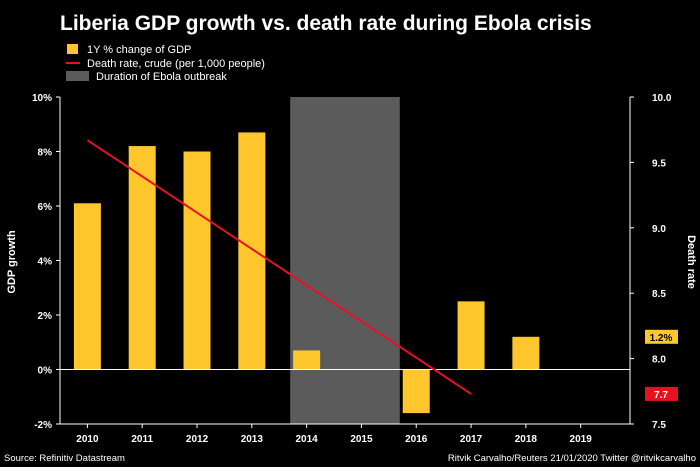 This screenshot has width=700, height=467. Describe the element at coordinates (64, 458) in the screenshot. I see `source-note: Source: Refinitiv Datastream` at that location.